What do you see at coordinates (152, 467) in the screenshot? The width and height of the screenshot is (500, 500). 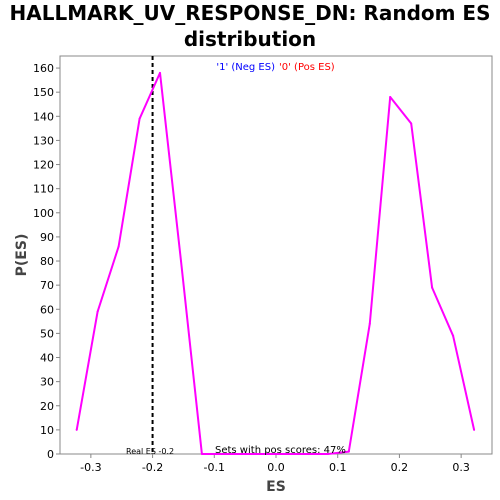 I see `x-tick-label: -0.2` at bounding box center [152, 467].